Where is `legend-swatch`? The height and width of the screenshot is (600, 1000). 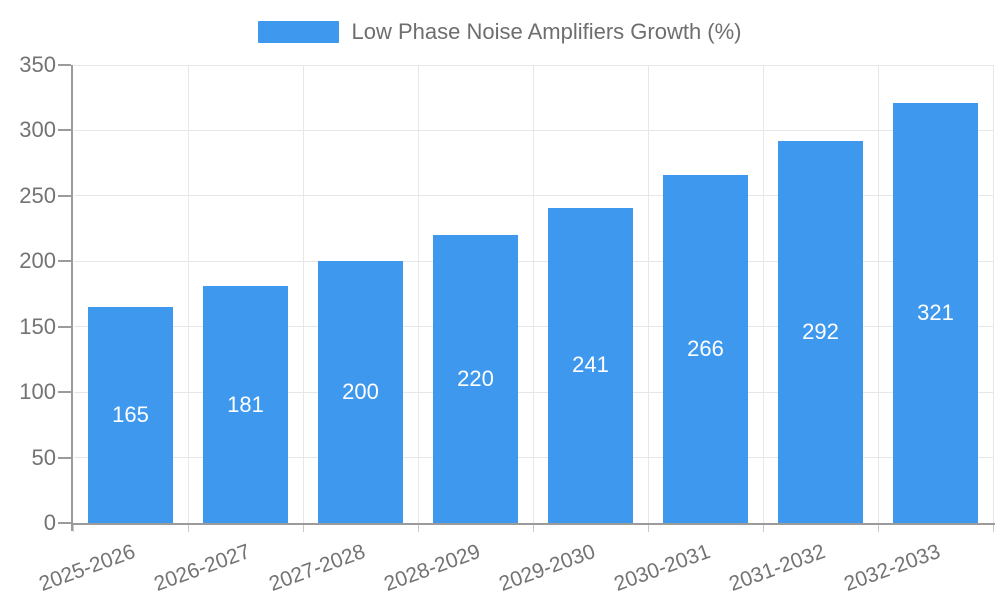 legend-swatch is located at coordinates (299, 32).